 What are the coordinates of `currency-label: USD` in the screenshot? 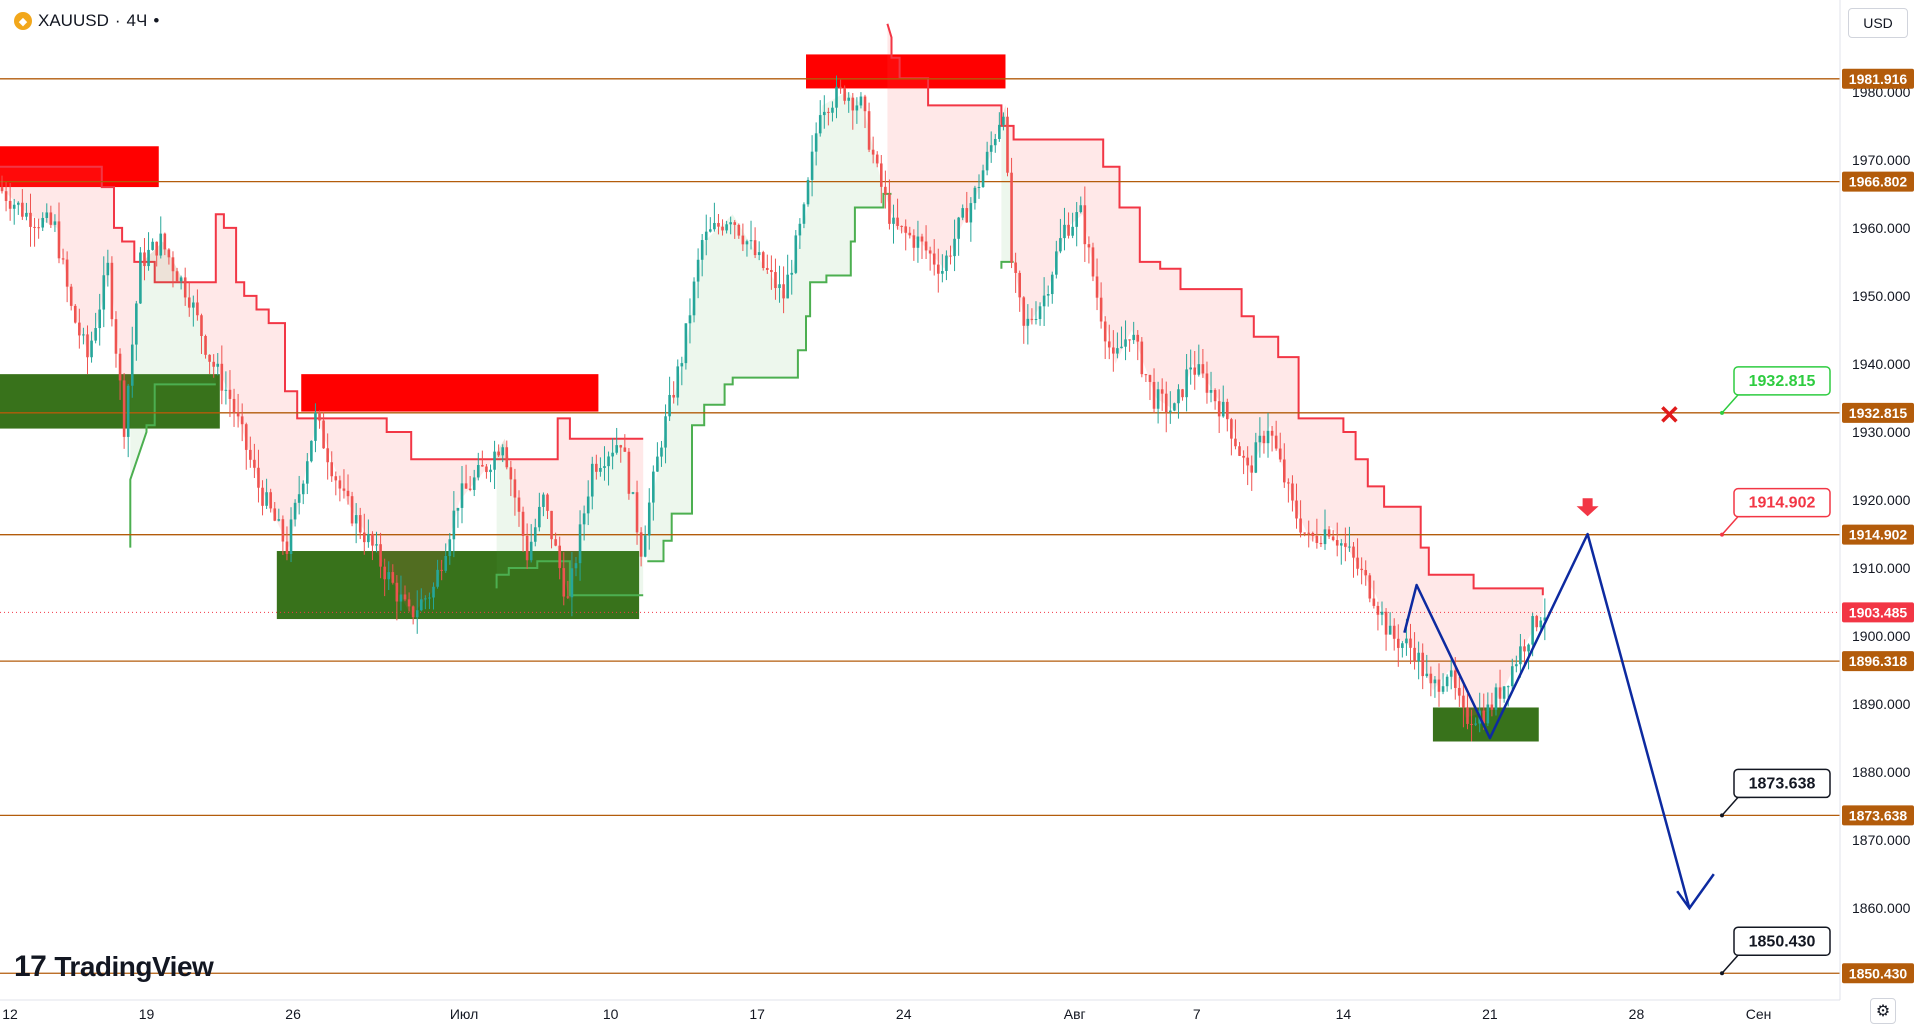 It's located at (1878, 23).